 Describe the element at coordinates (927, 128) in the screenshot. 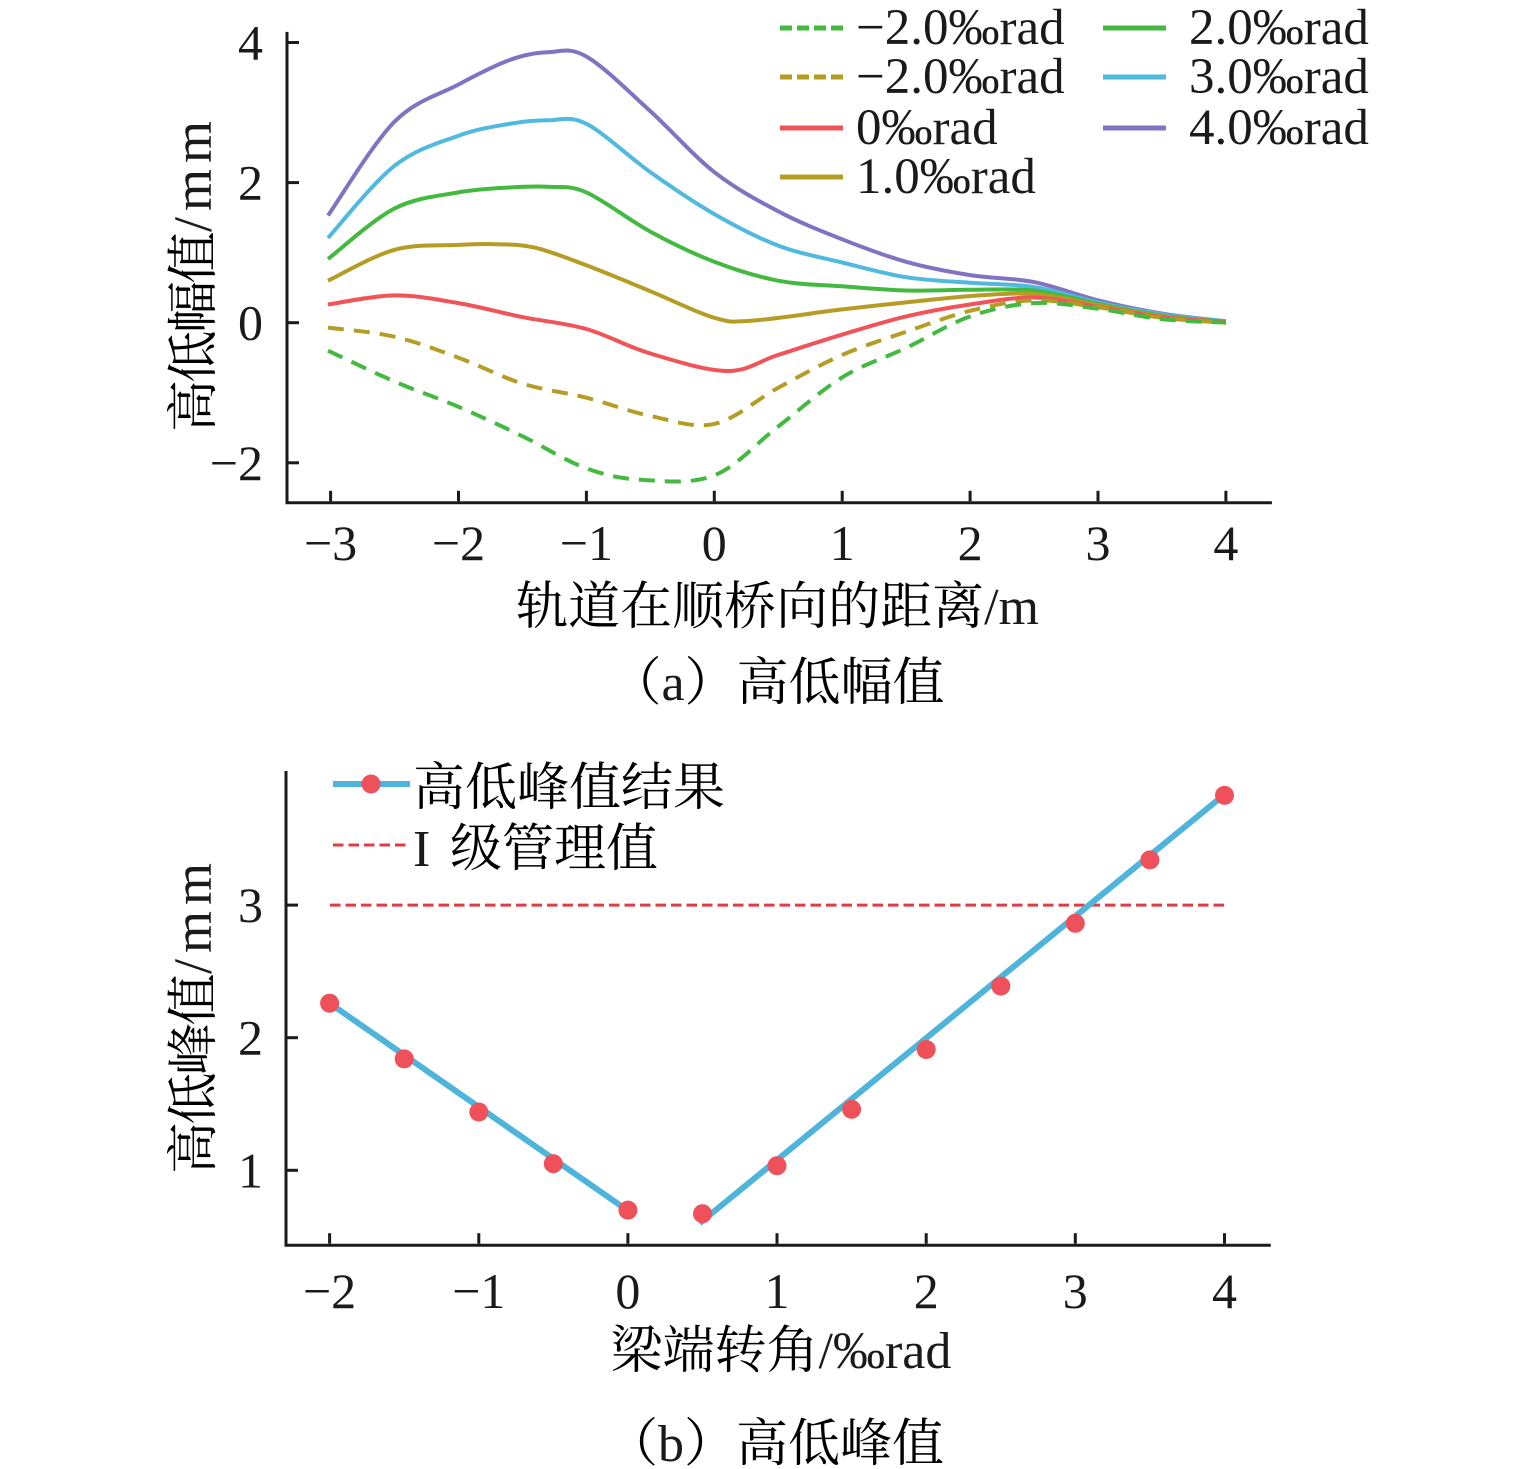

I see `svg-text: 0‰rad` at that location.